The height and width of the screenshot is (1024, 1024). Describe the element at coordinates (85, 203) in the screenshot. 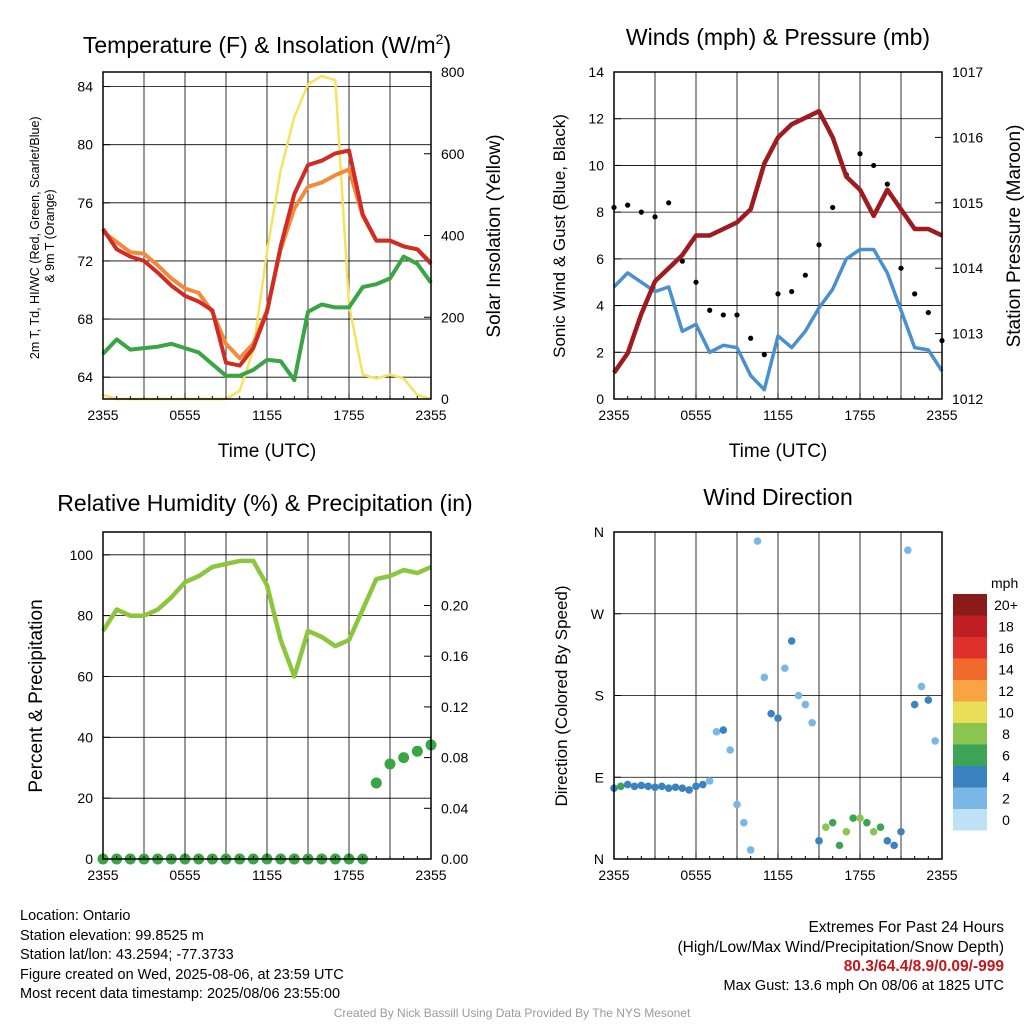

I see `left-y-tick-label: 76` at that location.